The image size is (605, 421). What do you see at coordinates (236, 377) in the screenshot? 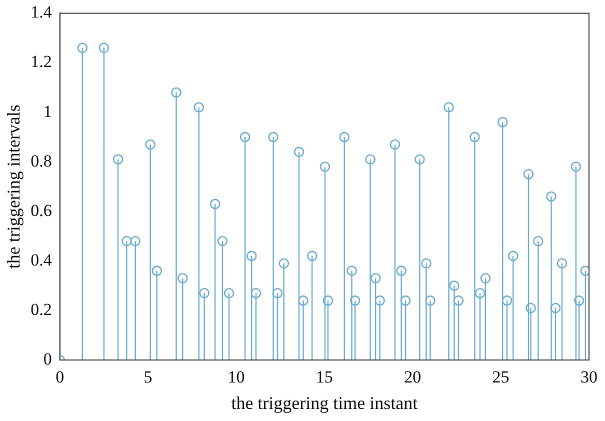
I see `x-tick-label: 10` at bounding box center [236, 377].